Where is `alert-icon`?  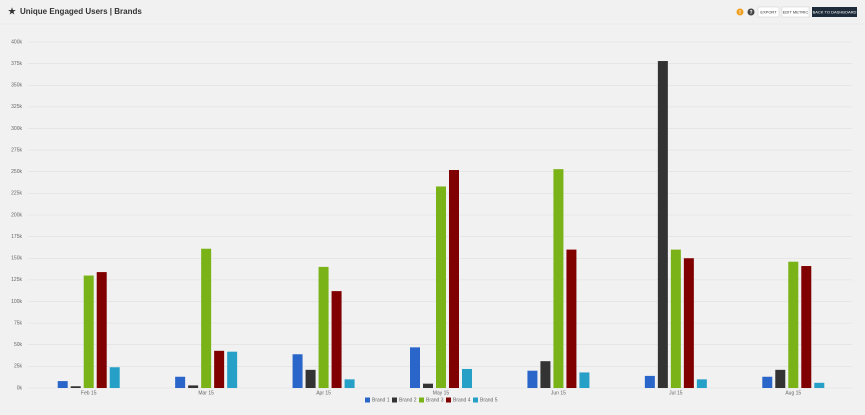
alert-icon is located at coordinates (740, 12).